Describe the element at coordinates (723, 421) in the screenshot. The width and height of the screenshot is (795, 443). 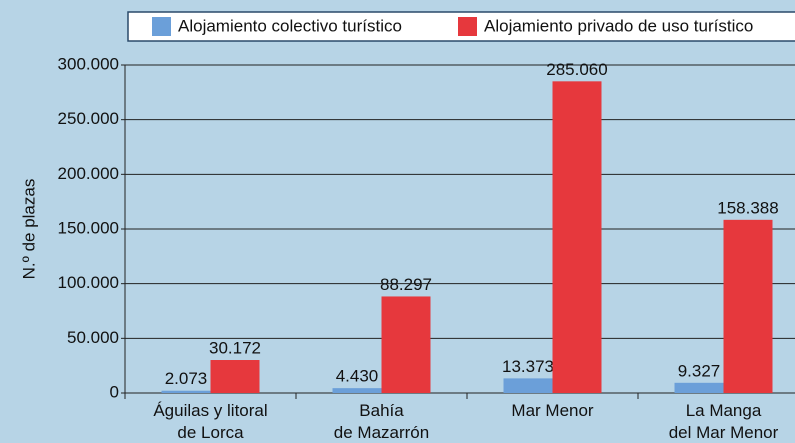
I see `x-tick-label: La Manga del Mar Menor` at that location.